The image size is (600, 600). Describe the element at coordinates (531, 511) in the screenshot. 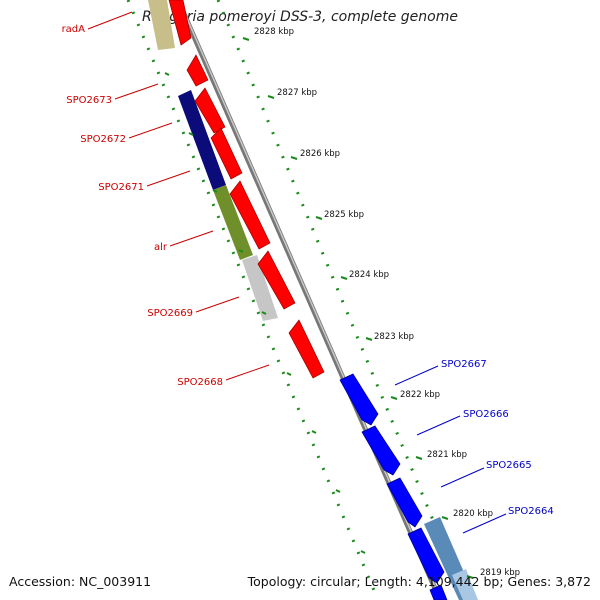

I see `gene-label-SPO2664: SPO2664` at that location.